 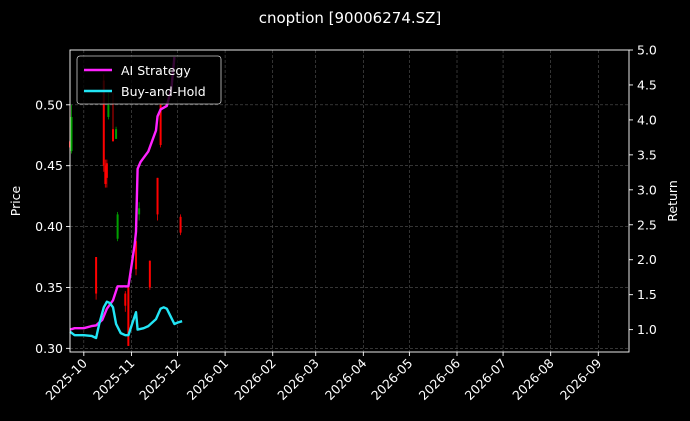 What do you see at coordinates (647, 119) in the screenshot?
I see `y2-tick-label: 4.0` at bounding box center [647, 119].